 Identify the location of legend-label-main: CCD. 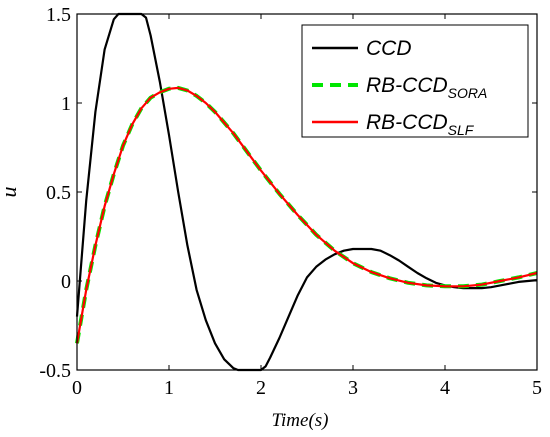
(389, 48).